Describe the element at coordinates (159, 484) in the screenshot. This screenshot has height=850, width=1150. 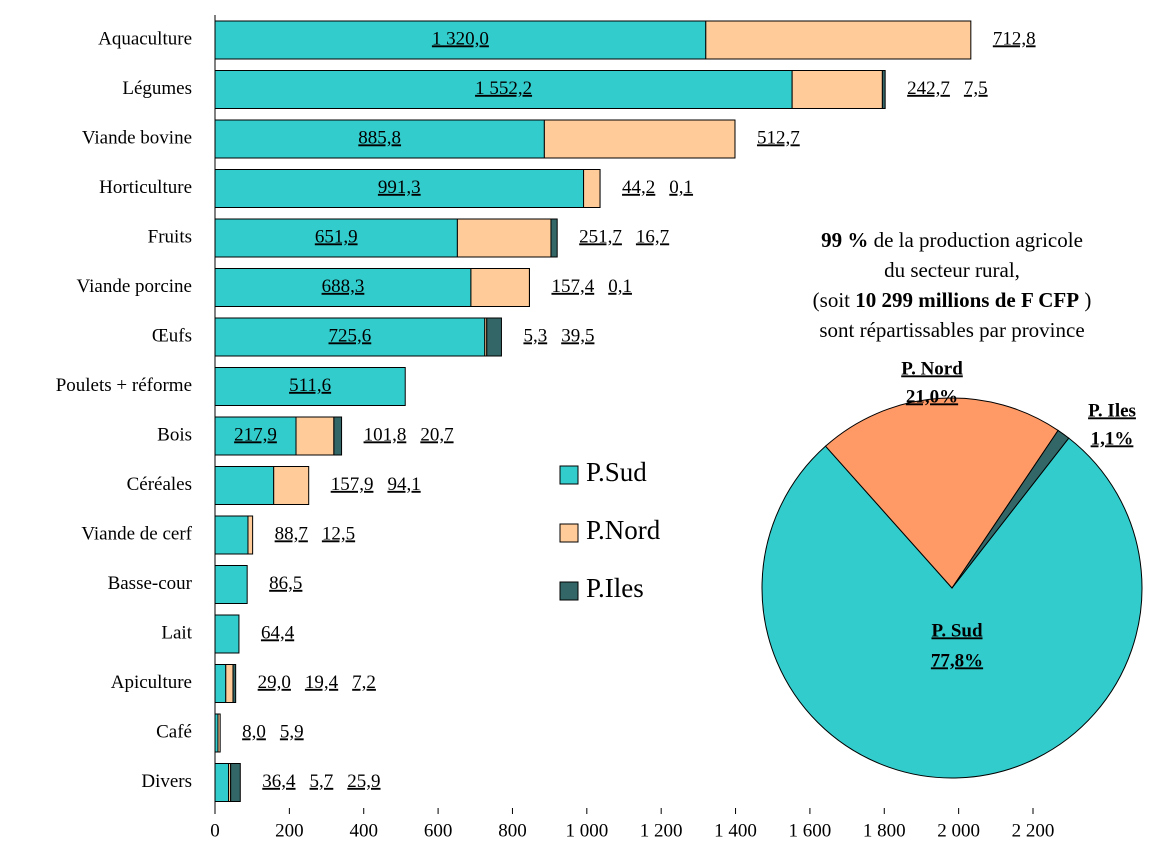
I see `category-label: Céréales` at that location.